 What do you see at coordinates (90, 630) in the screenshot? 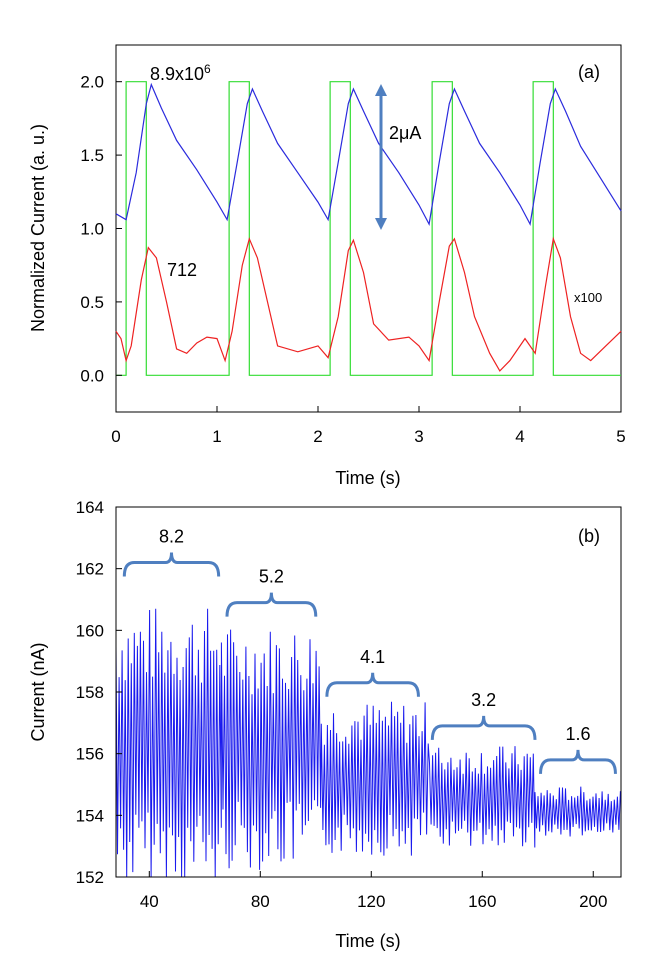
I see `y-tick-label: 160` at bounding box center [90, 630].